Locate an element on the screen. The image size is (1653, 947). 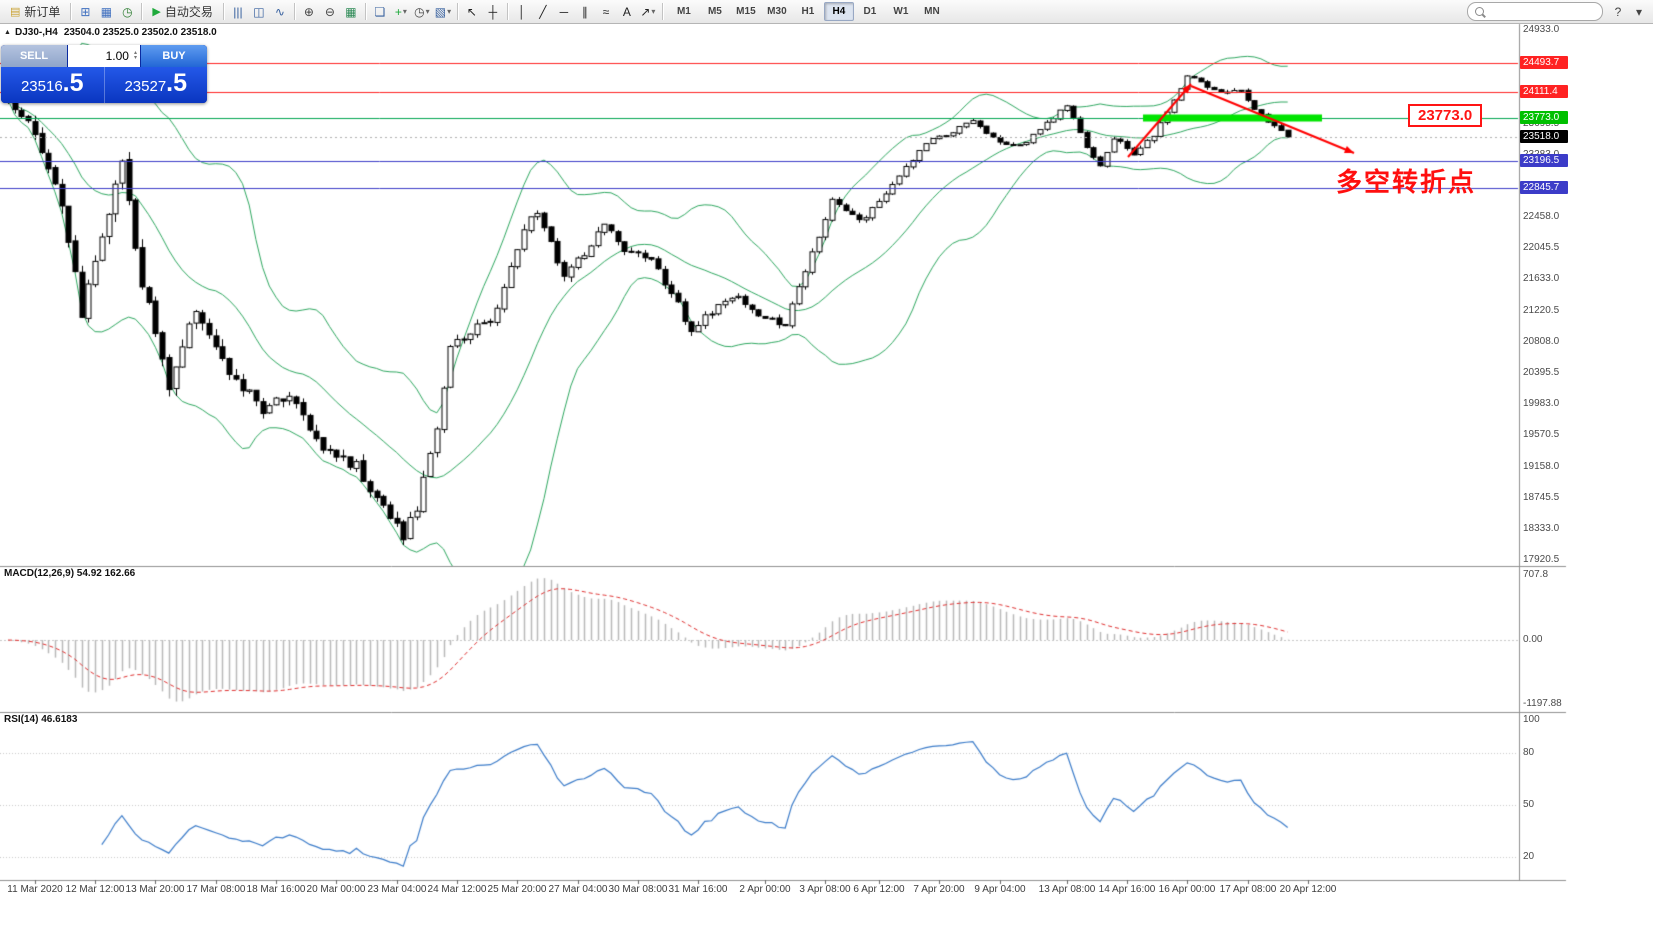
search-box is located at coordinates (1535, 11).